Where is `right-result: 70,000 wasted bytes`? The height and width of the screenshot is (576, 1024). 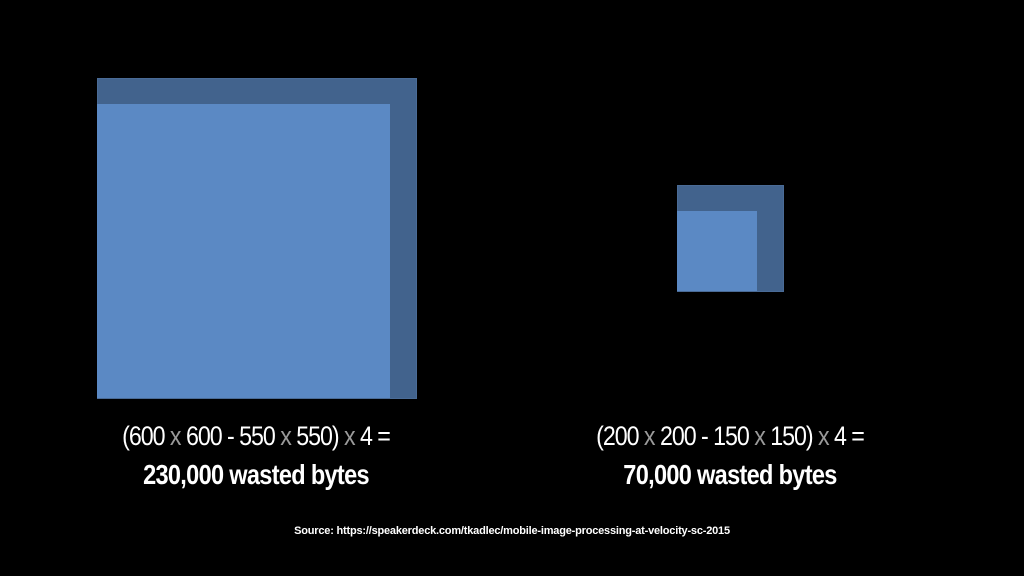
right-result: 70,000 wasted bytes is located at coordinates (730, 474).